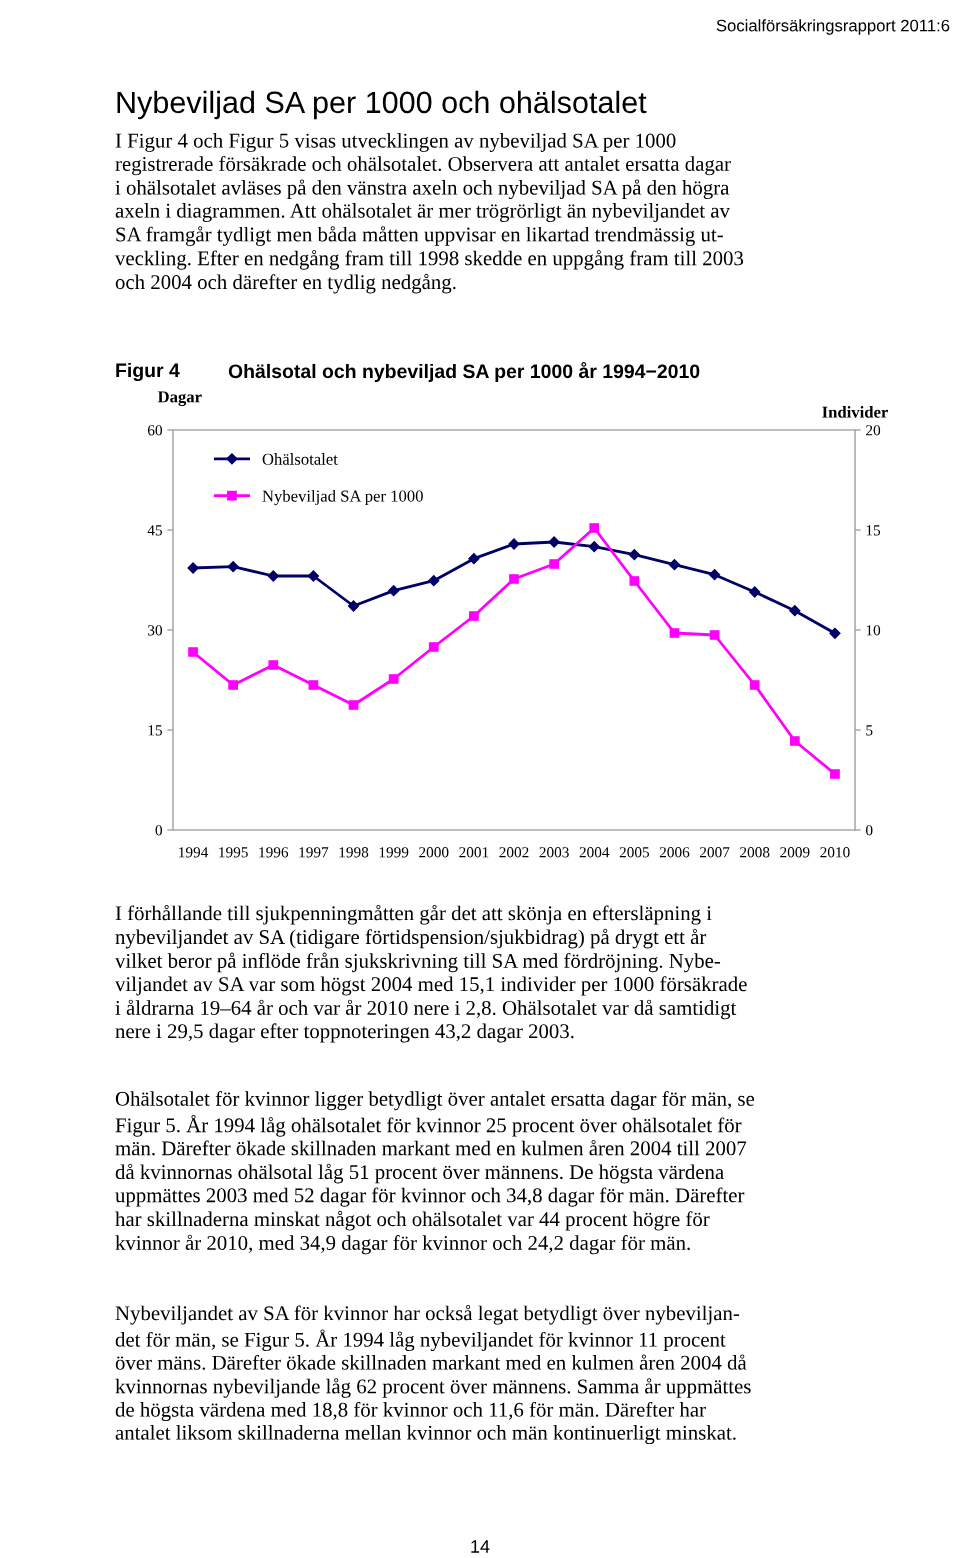 The height and width of the screenshot is (1558, 960). Describe the element at coordinates (594, 852) in the screenshot. I see `x-tick-label: 2004` at that location.